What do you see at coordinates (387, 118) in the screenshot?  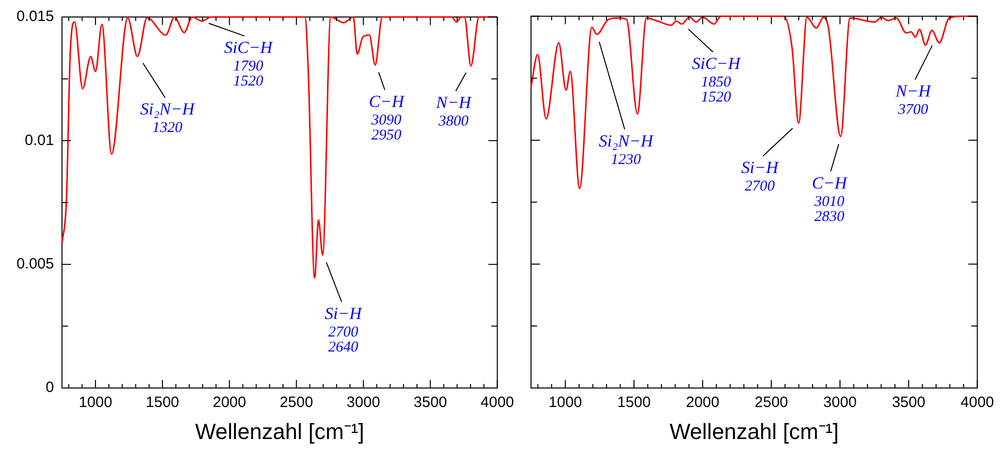 I see `annotation: C−H 3090 2950` at bounding box center [387, 118].